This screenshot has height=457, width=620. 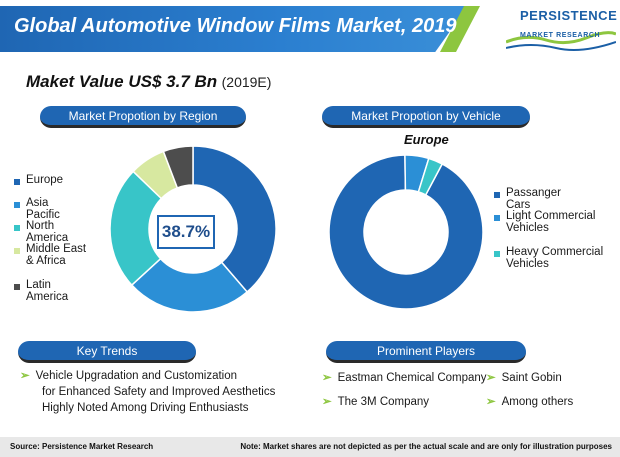 What do you see at coordinates (426, 352) in the screenshot?
I see `prominent-players-pill: Prominent Players` at bounding box center [426, 352].